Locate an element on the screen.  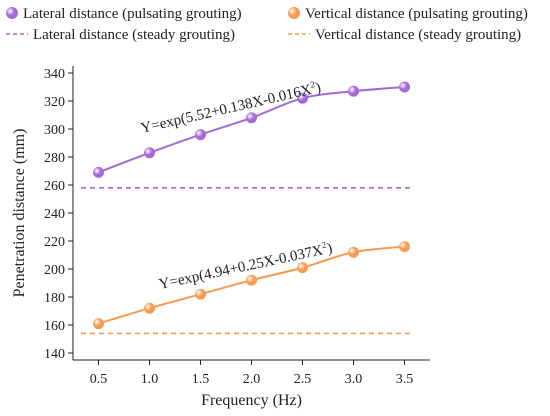
y-tick-label: 180 is located at coordinates (54, 298).